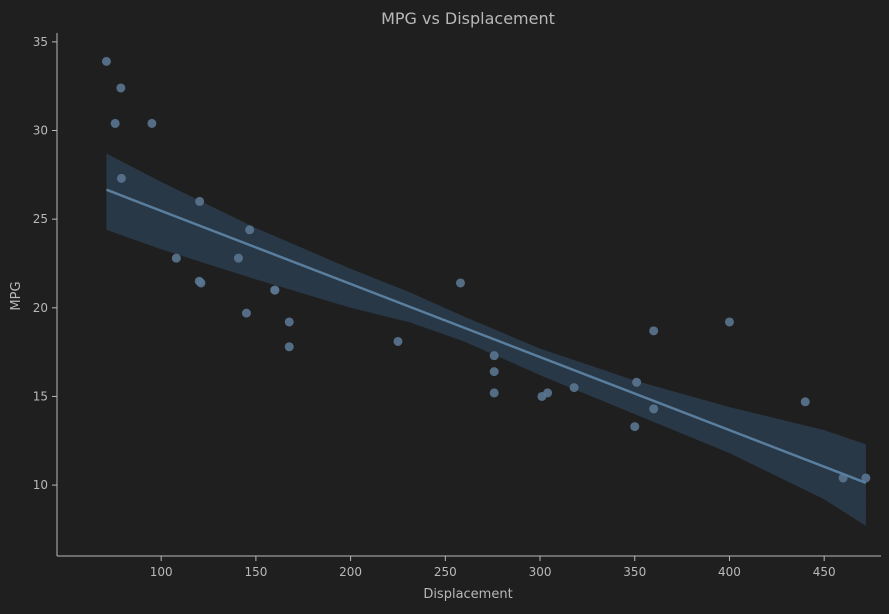 The height and width of the screenshot is (614, 889). Describe the element at coordinates (468, 18) in the screenshot. I see `chart-title: MPG vs Displacement` at that location.